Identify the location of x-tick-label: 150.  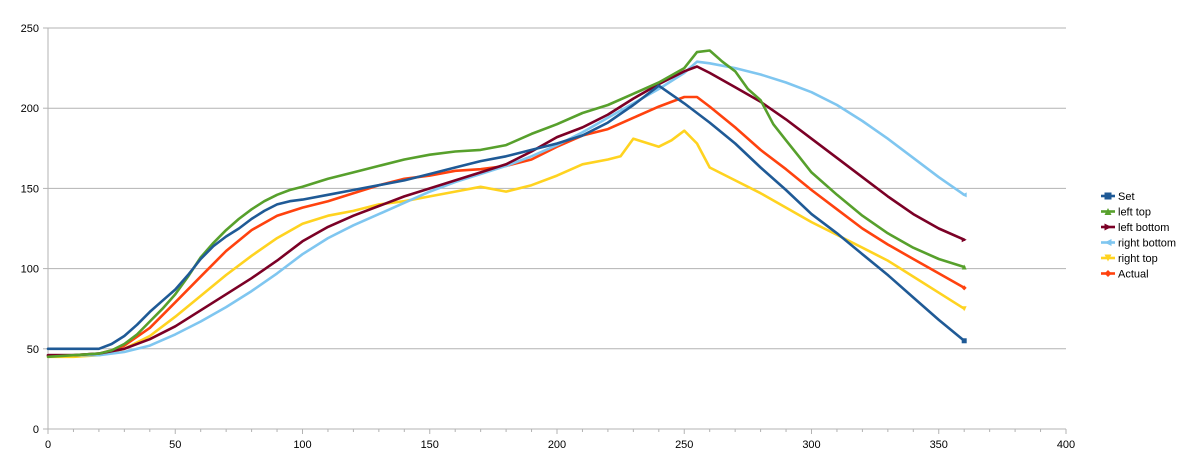
(430, 445).